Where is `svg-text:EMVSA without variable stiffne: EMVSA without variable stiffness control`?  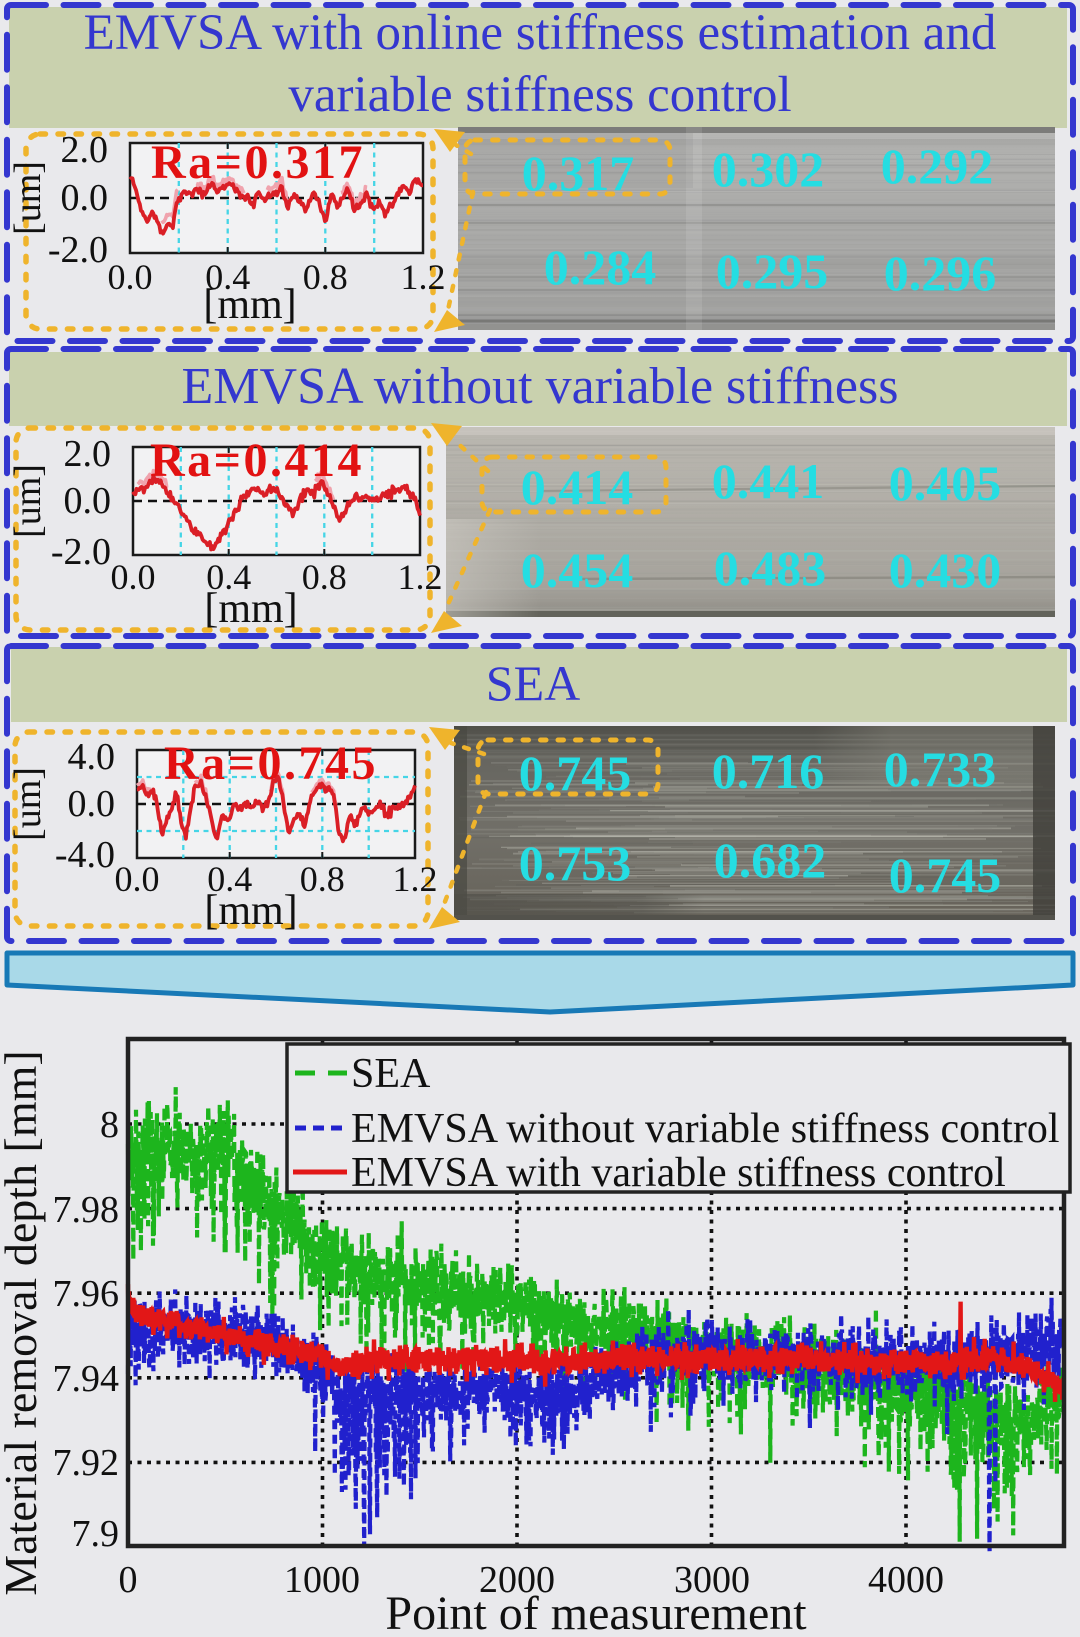 svg-text:EMVSA without variable stiffne: EMVSA without variable stiffness control is located at coordinates (705, 1129).